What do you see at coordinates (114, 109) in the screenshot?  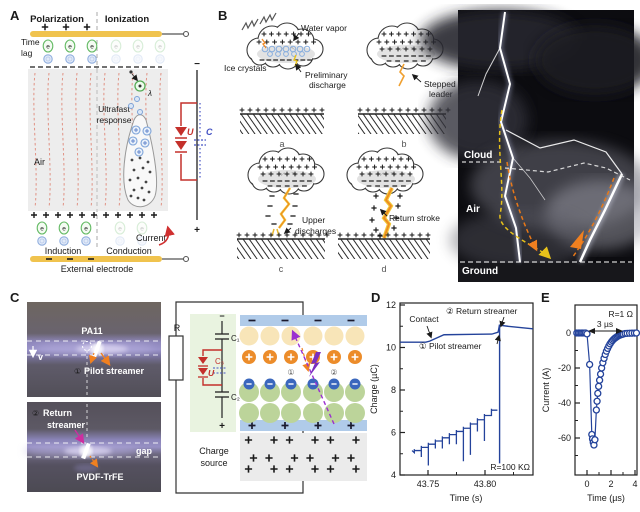 I see `ultrafast-label-1: Ultrafast` at bounding box center [114, 109].